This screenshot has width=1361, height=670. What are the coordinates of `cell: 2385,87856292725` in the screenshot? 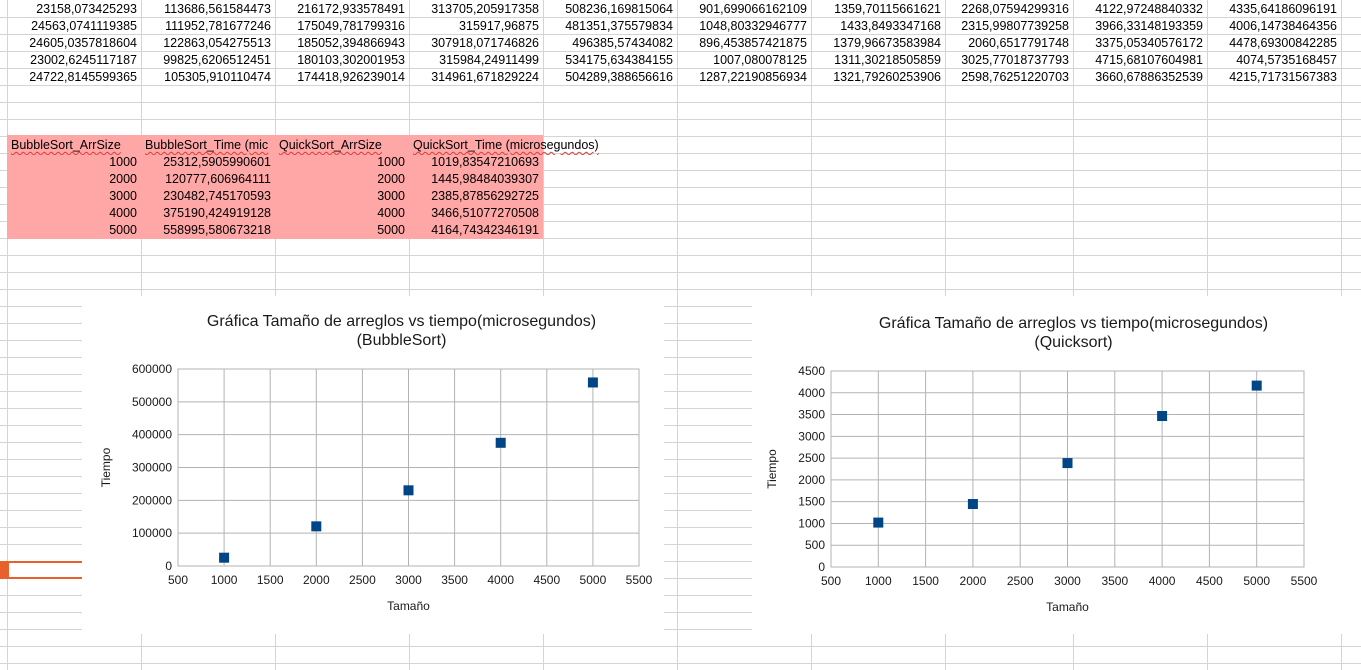 It's located at (485, 196).